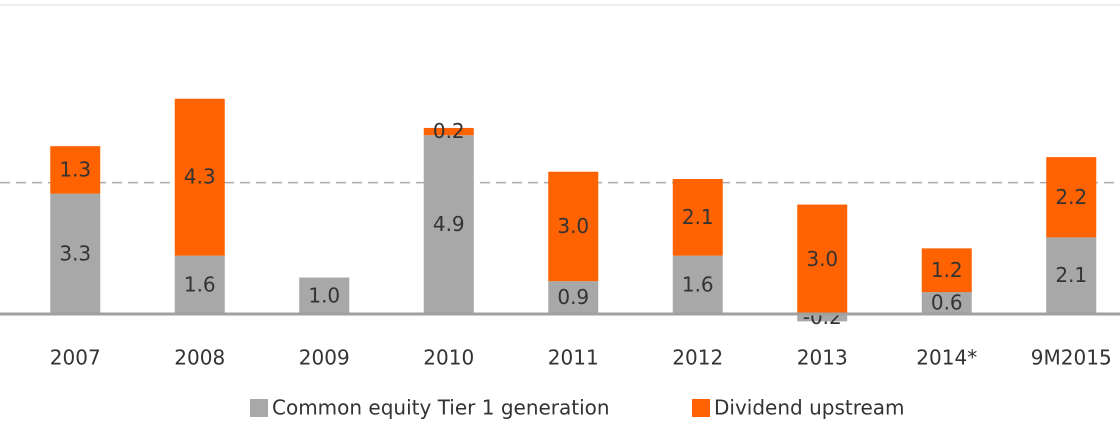 The width and height of the screenshot is (1120, 424). I want to click on value-label: 2.2, so click(1071, 197).